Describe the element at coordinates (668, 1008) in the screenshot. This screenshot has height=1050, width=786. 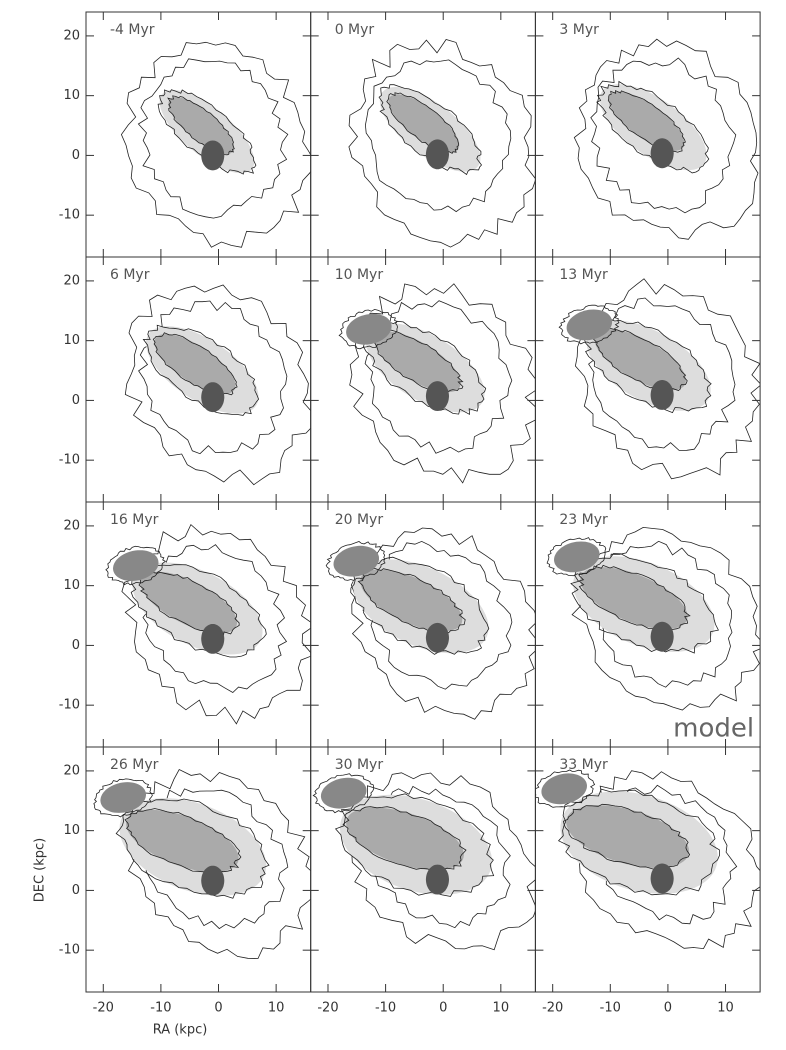
I see `x-tick-label: 0` at that location.